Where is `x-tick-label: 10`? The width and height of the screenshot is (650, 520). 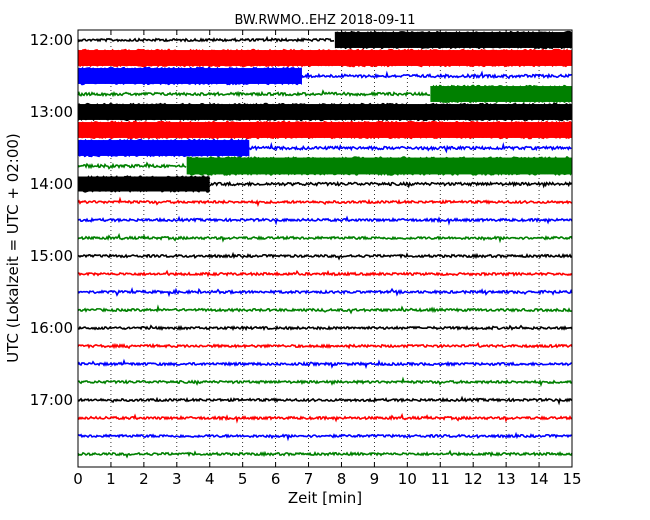 x-tick-label: 10 is located at coordinates (407, 479).